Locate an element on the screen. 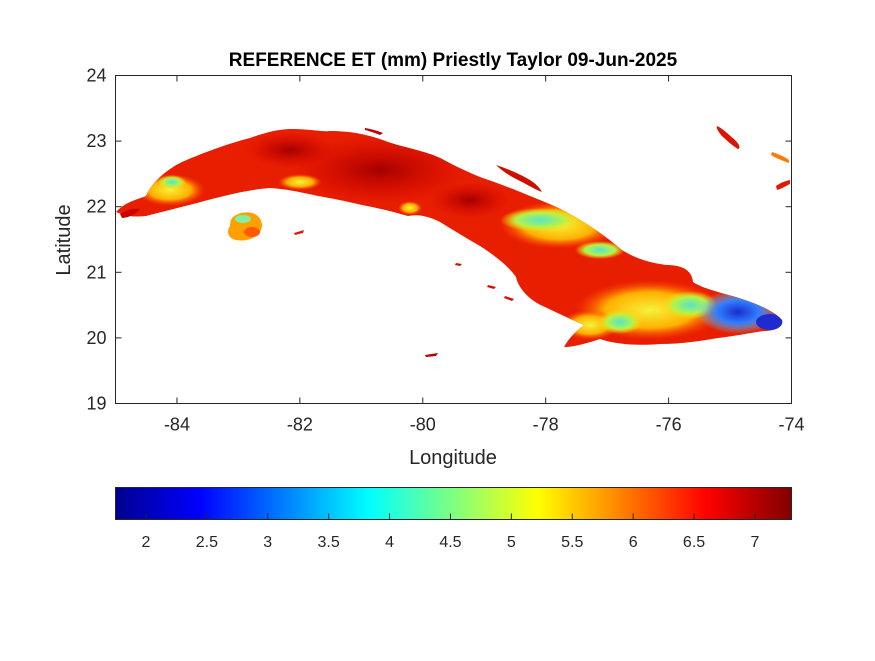 The image size is (875, 661). x-tick-label: -84 is located at coordinates (177, 425).